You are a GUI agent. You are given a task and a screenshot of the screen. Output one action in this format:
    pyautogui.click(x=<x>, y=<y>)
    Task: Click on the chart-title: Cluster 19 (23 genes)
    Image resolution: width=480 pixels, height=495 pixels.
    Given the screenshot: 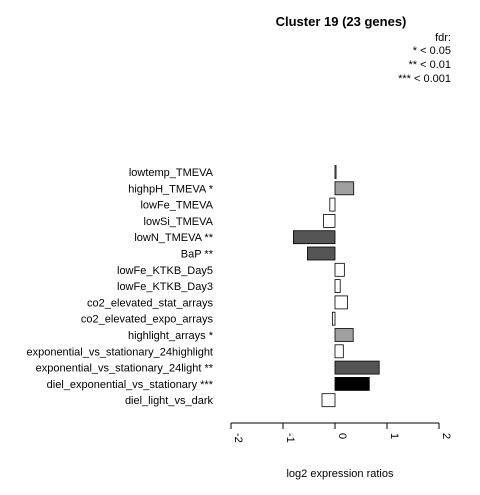 What is the action you would take?
    pyautogui.click(x=341, y=21)
    